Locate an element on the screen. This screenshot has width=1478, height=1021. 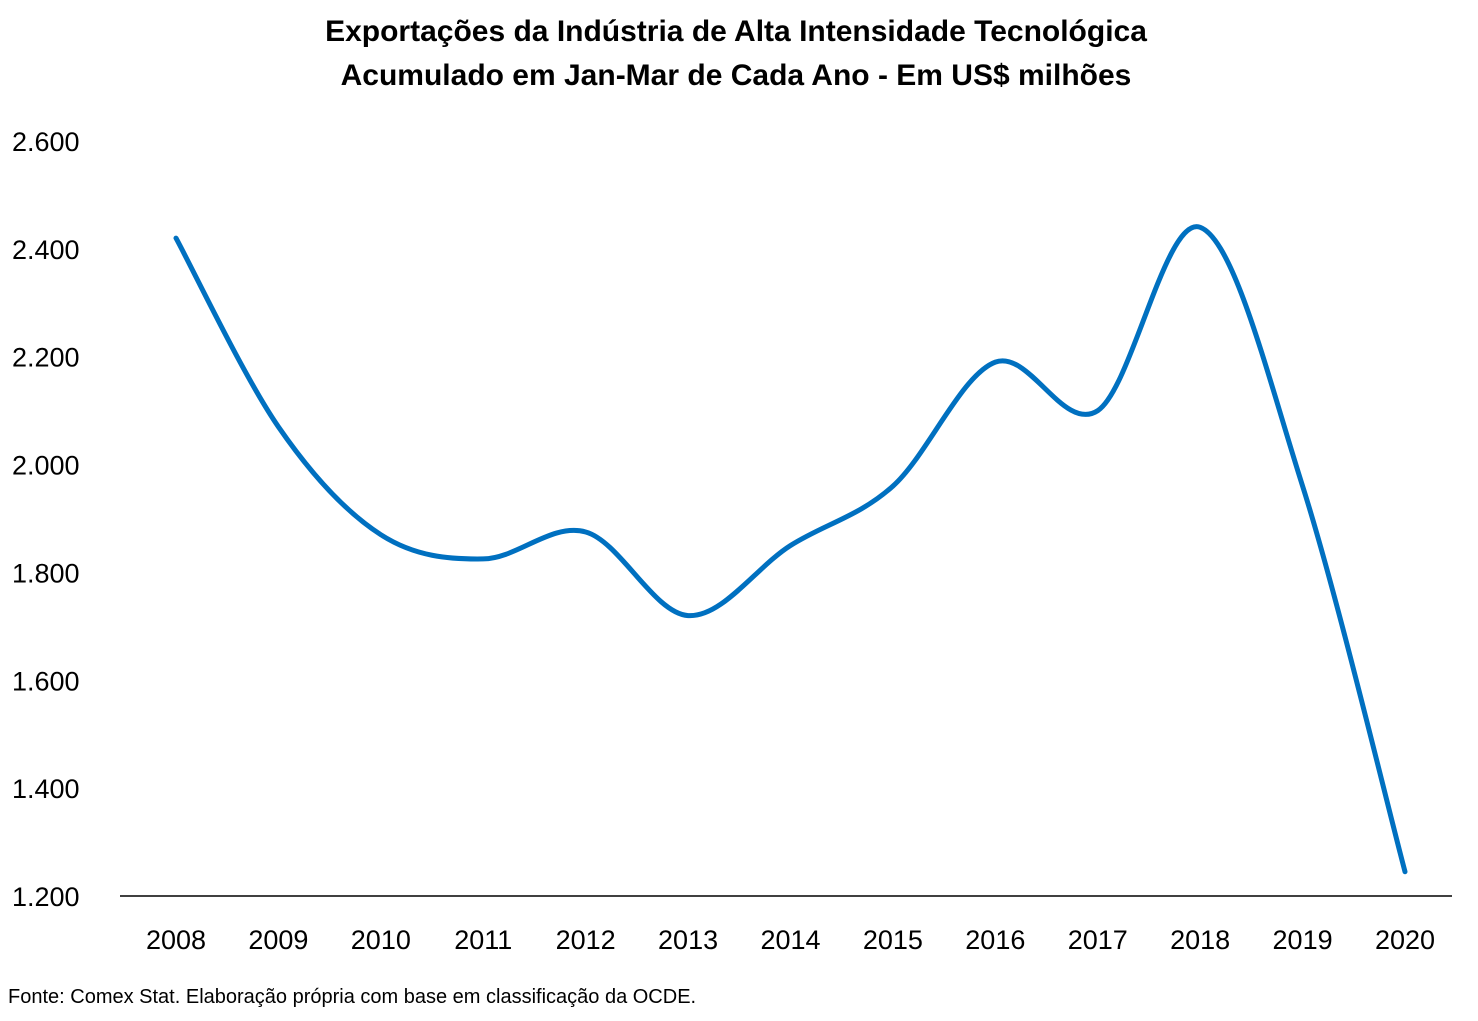
y-tick-label: 2.400 is located at coordinates (46, 250).